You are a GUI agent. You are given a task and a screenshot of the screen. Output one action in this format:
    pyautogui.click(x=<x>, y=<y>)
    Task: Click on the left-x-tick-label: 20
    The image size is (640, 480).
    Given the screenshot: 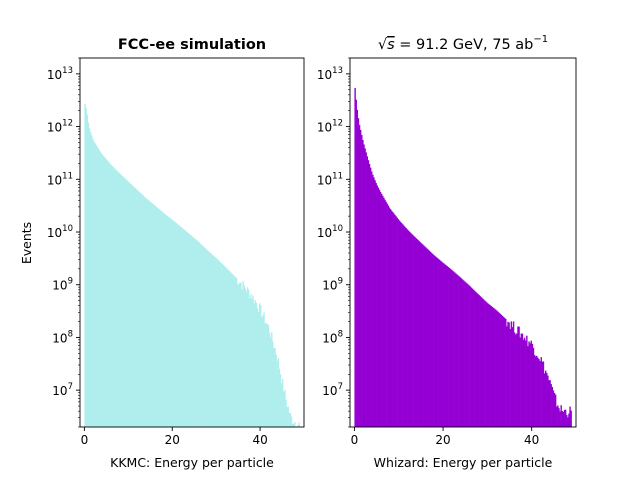 What is the action you would take?
    pyautogui.click(x=172, y=440)
    